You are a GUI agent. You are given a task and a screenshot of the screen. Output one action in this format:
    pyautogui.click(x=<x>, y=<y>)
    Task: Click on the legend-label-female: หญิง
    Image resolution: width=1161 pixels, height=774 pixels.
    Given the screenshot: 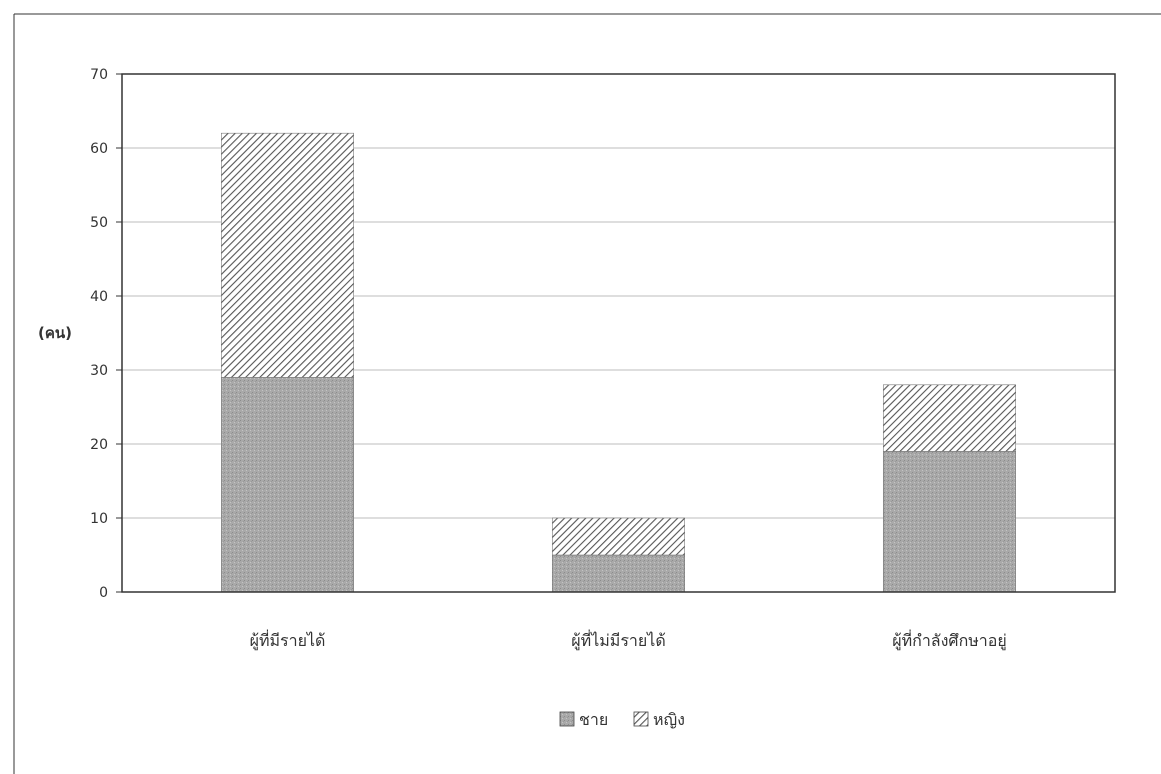 What is the action you would take?
    pyautogui.click(x=669, y=719)
    